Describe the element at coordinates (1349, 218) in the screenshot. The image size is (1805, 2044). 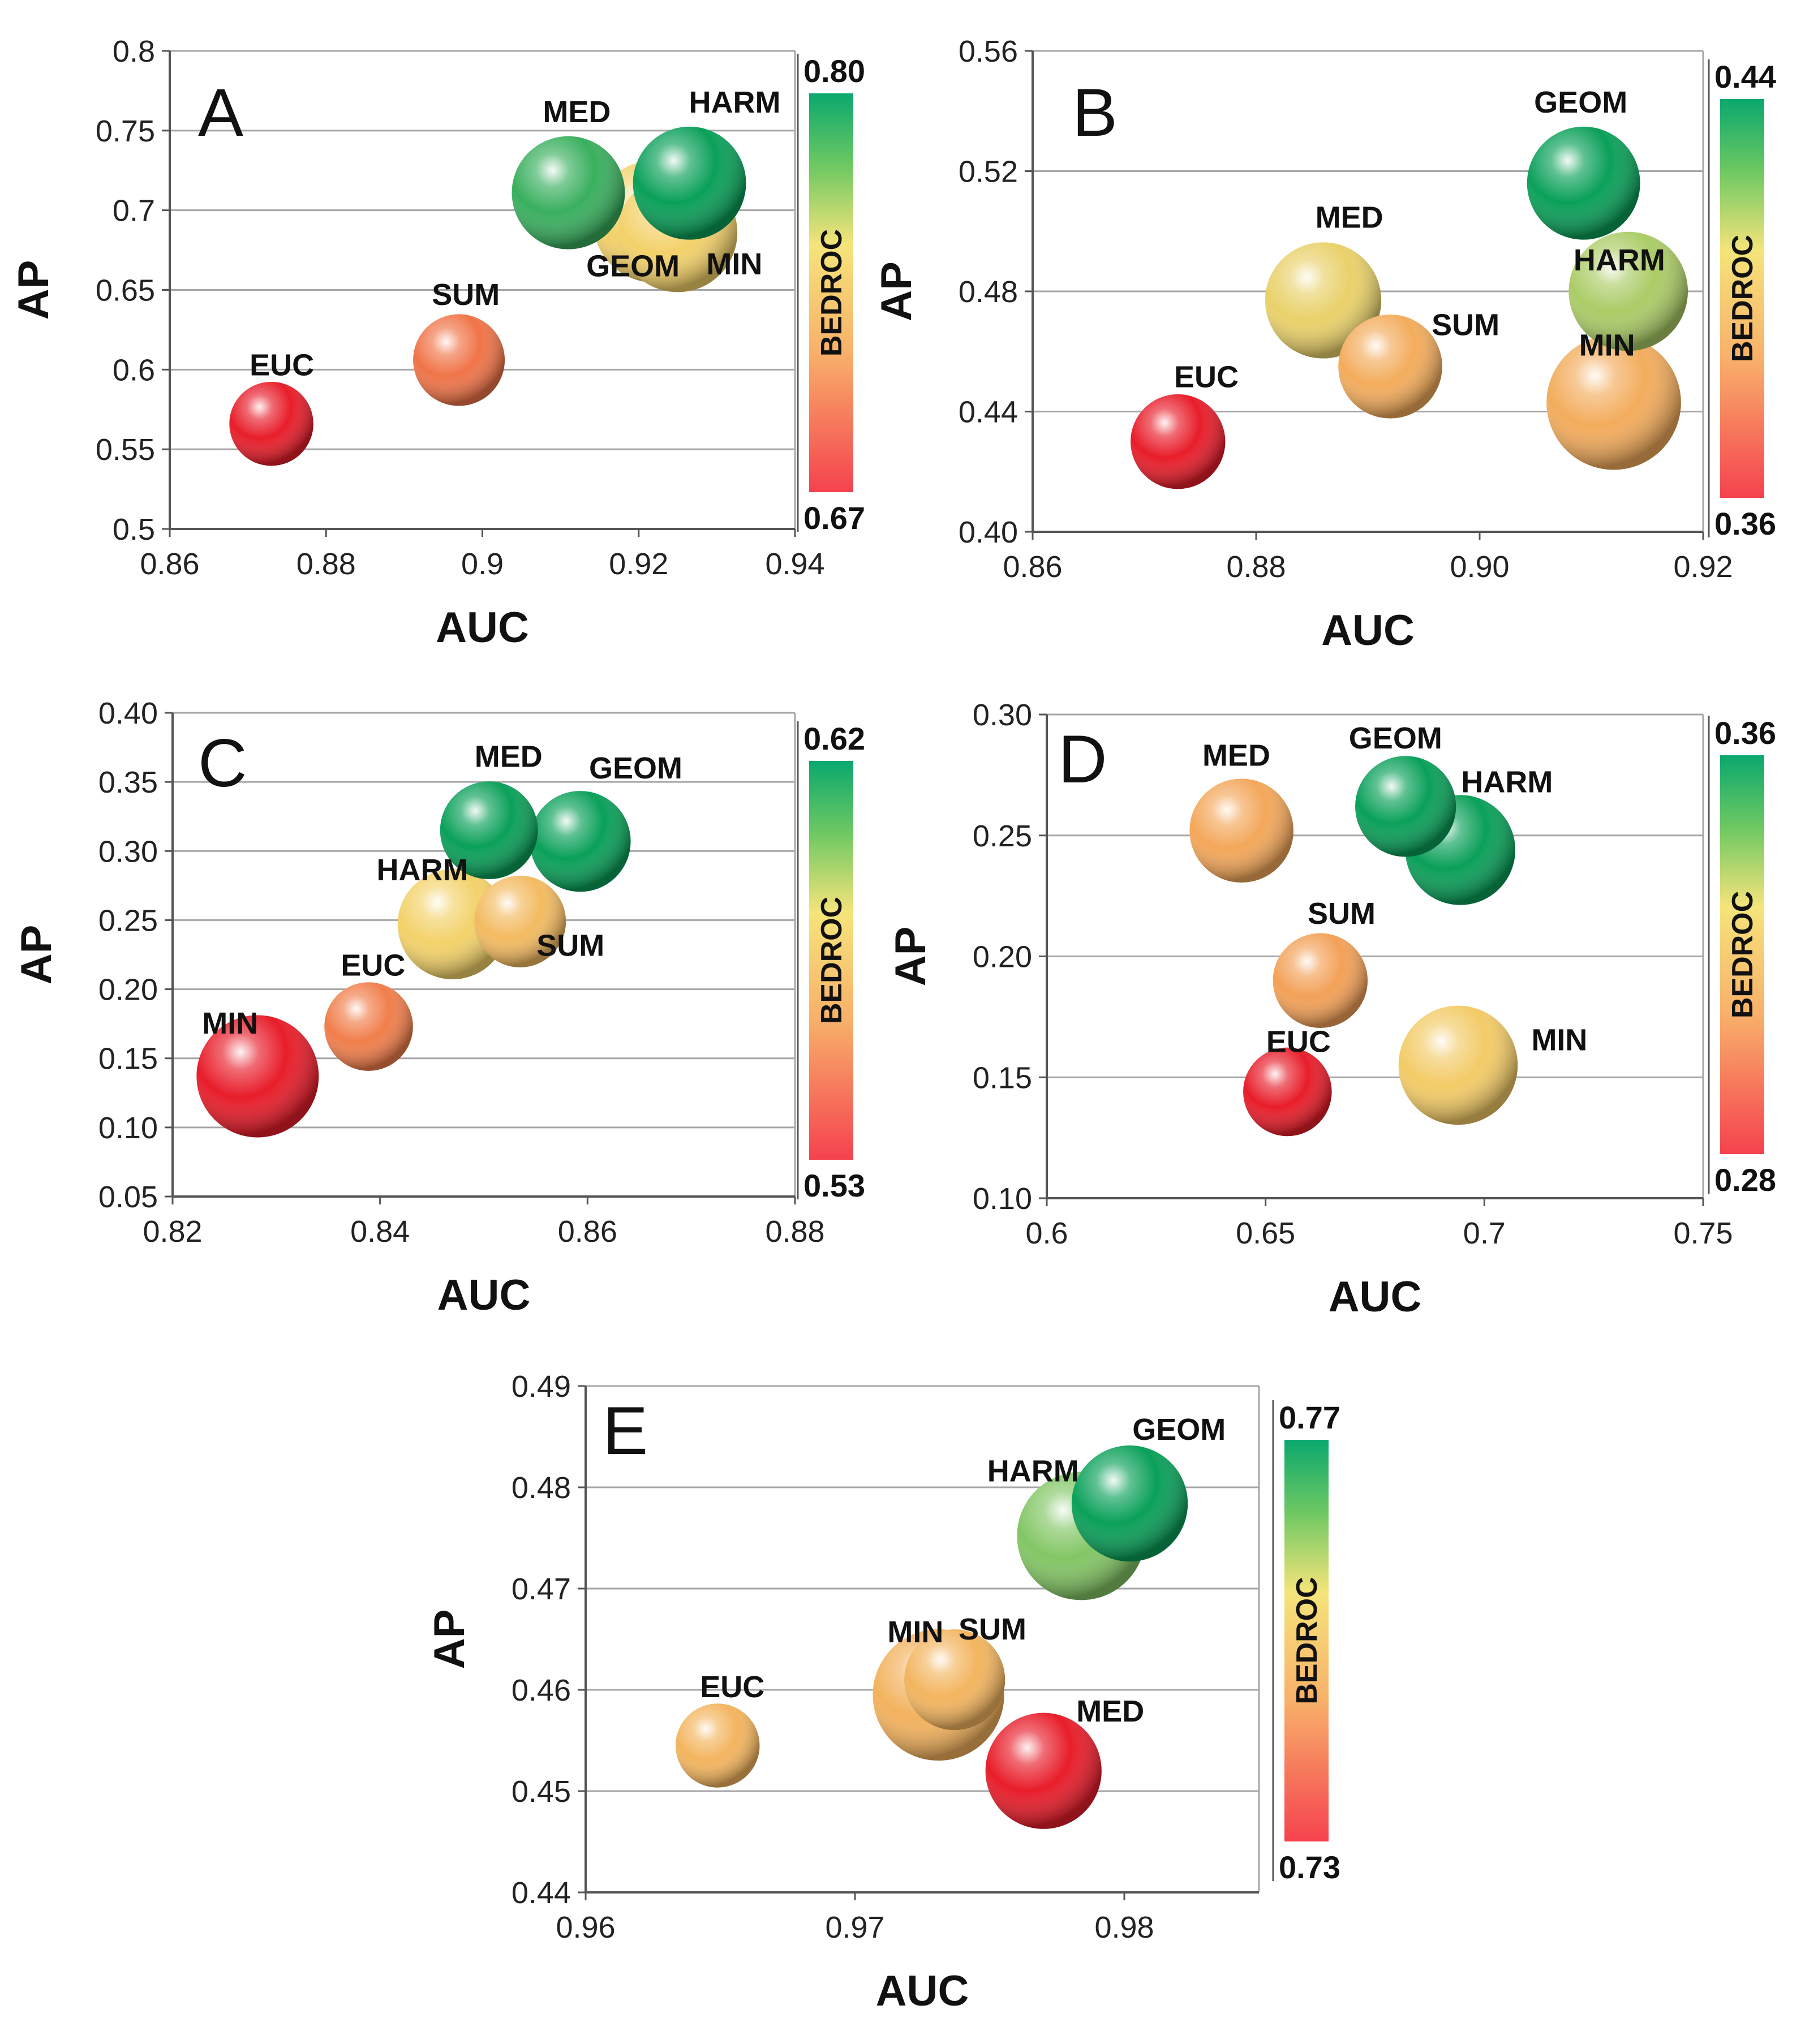
I see `bubble-label: MED` at that location.